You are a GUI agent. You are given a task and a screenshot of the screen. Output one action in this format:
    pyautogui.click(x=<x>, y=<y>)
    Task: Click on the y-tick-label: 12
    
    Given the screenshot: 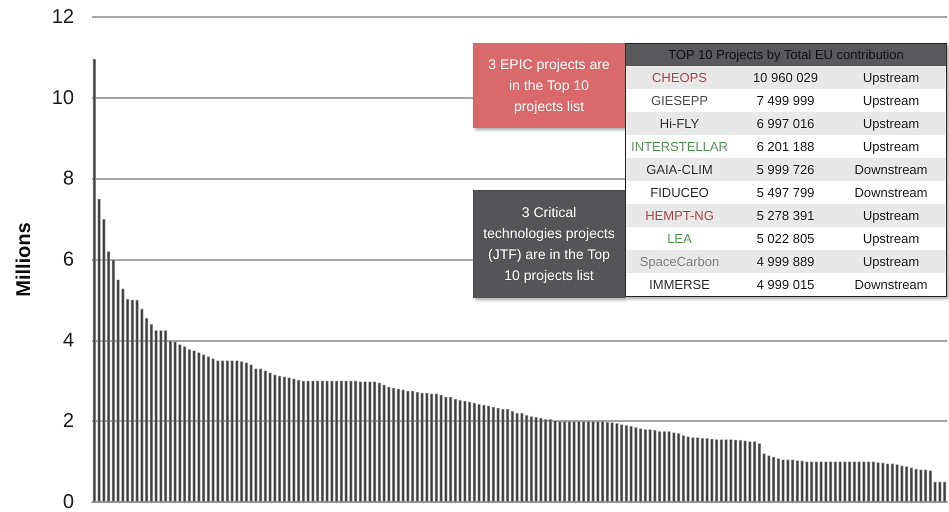 What is the action you would take?
    pyautogui.click(x=63, y=17)
    